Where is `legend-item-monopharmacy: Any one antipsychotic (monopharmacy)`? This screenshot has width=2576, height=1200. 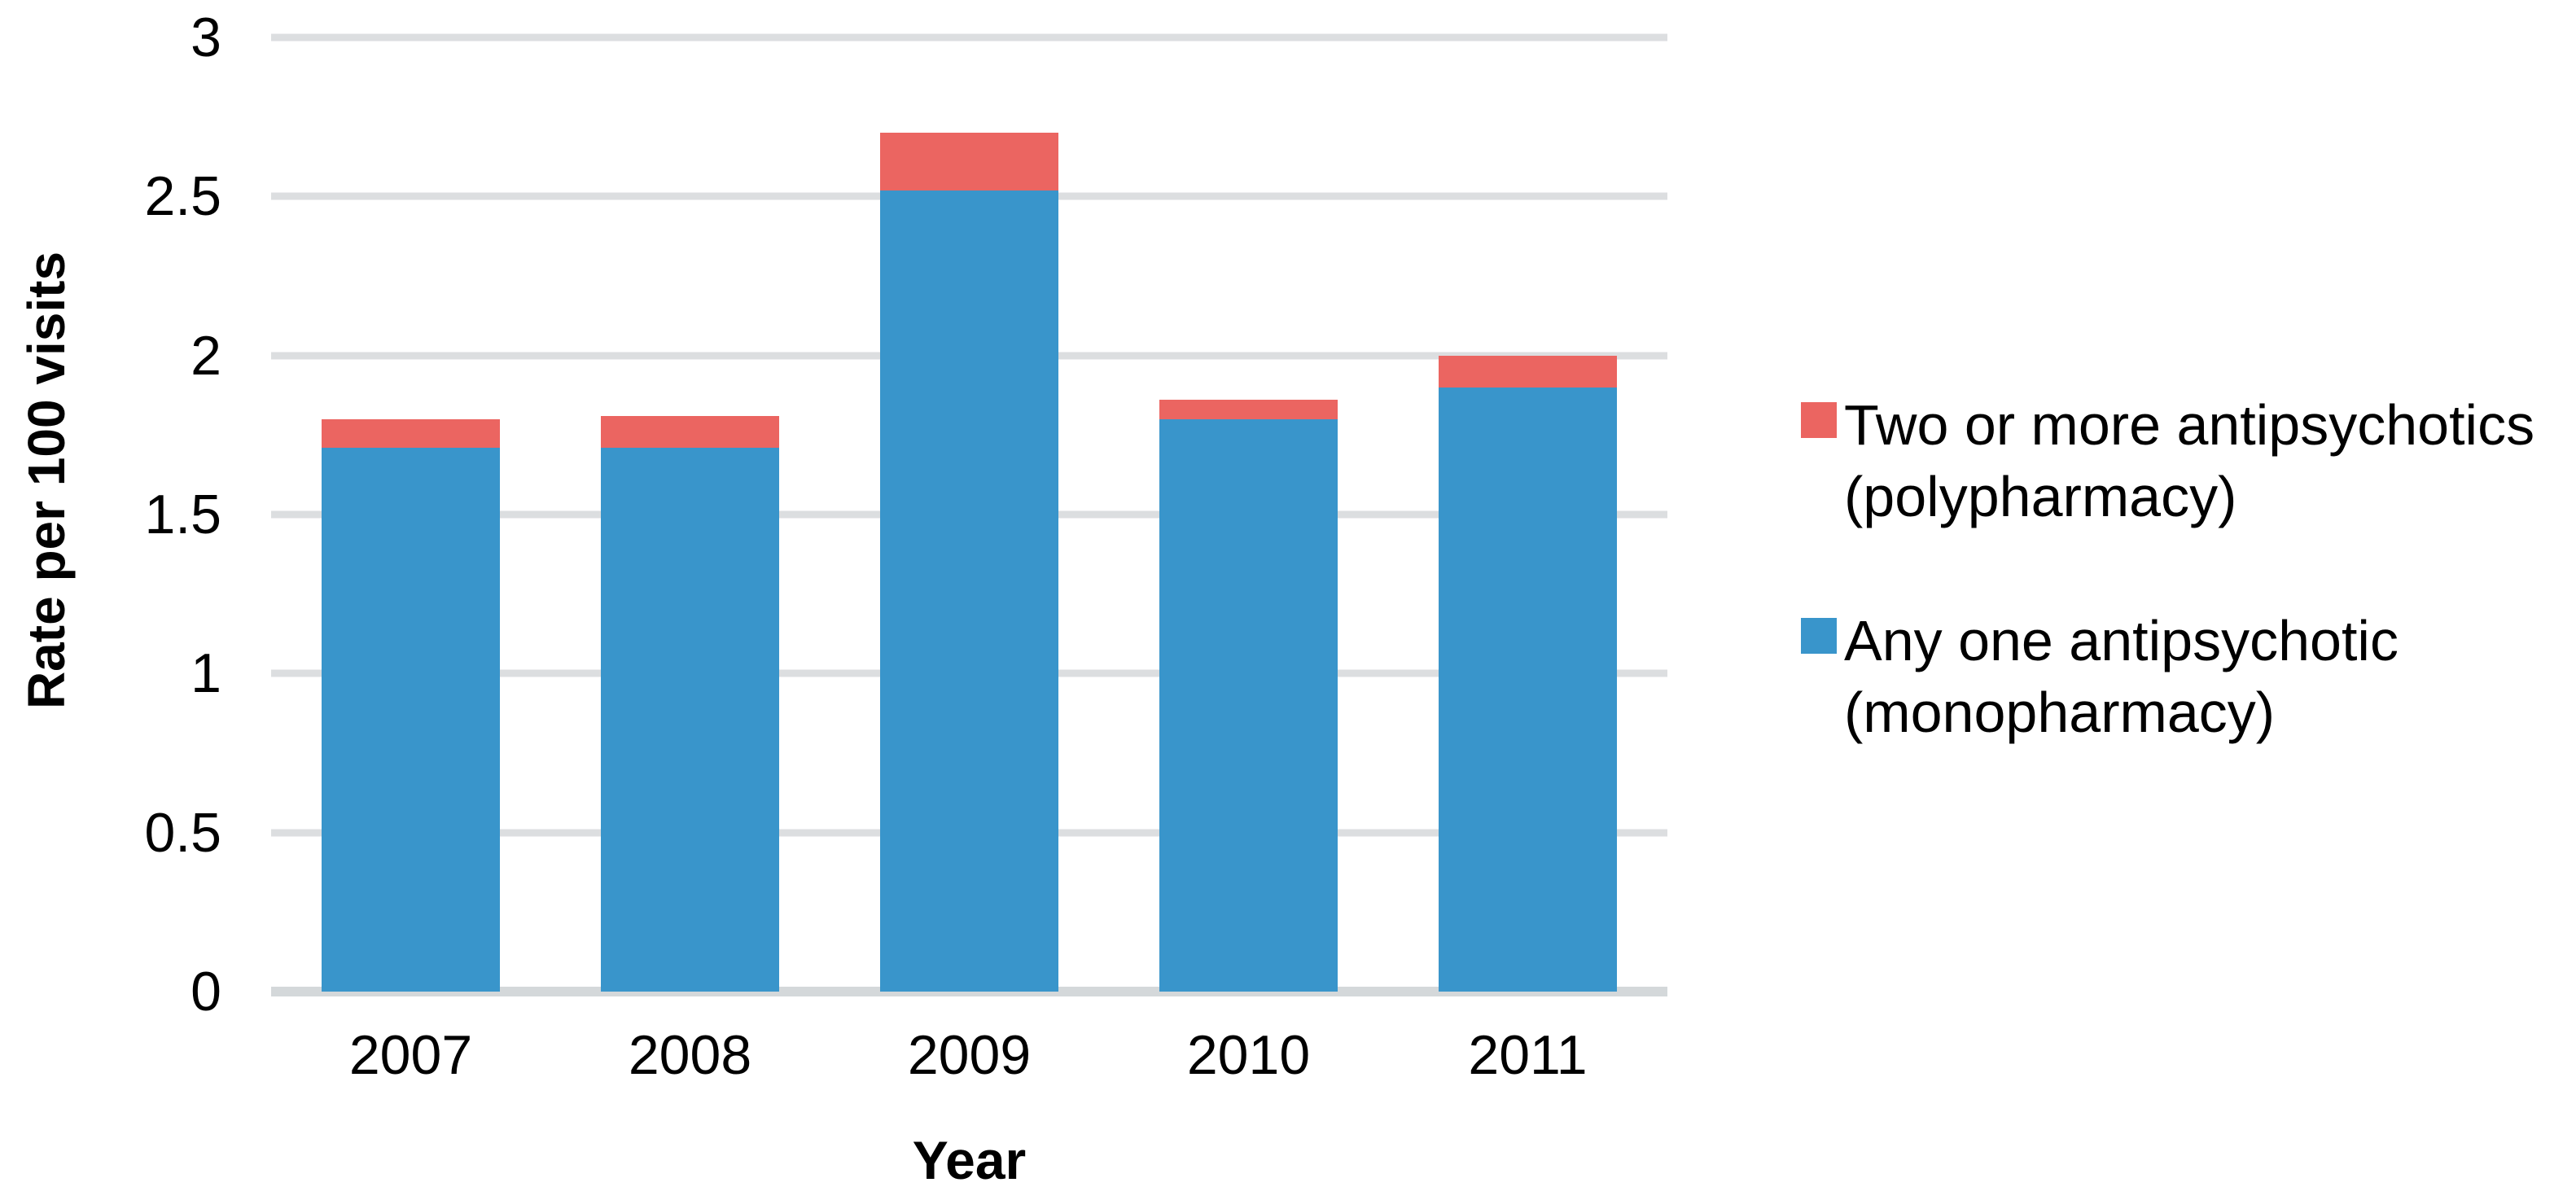 legend-item-monopharmacy: Any one antipsychotic (monopharmacy) is located at coordinates (2188, 676).